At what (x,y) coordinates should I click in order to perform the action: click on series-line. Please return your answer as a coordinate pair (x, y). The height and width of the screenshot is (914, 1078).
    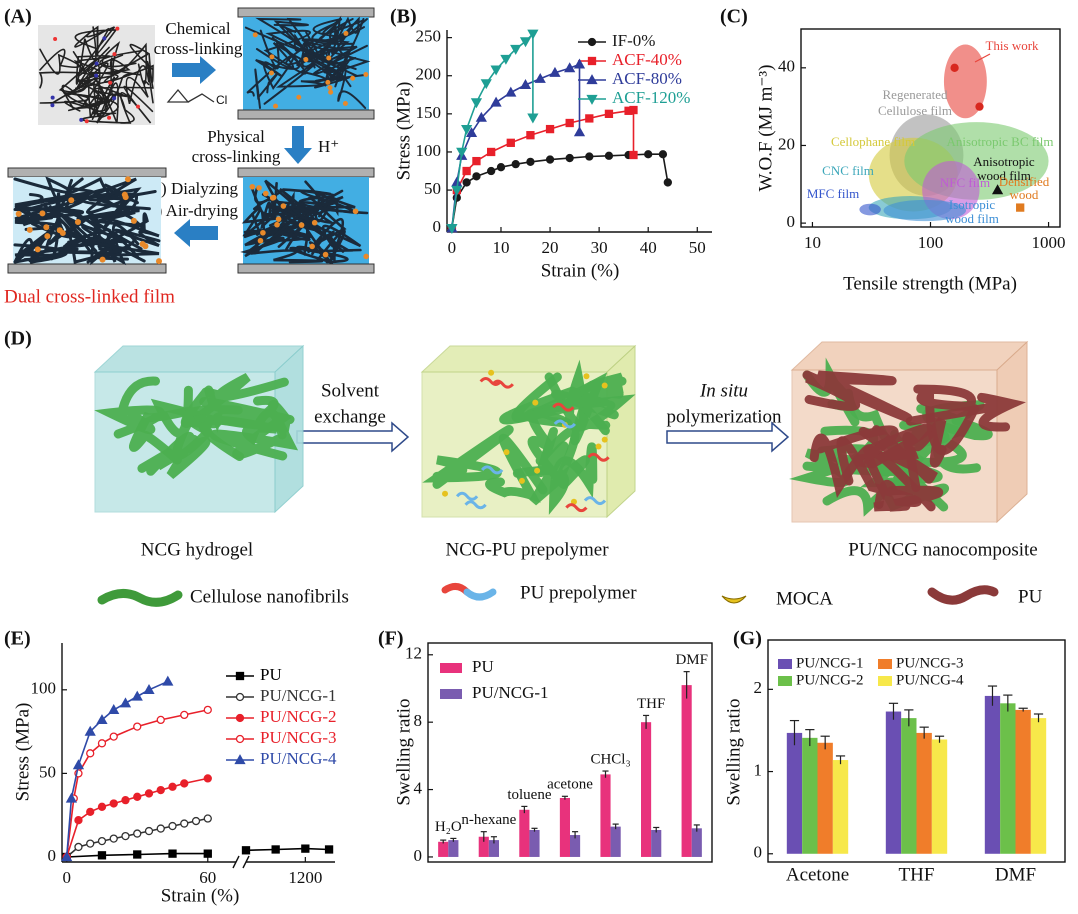
    Looking at the image, I should click on (287, 849).